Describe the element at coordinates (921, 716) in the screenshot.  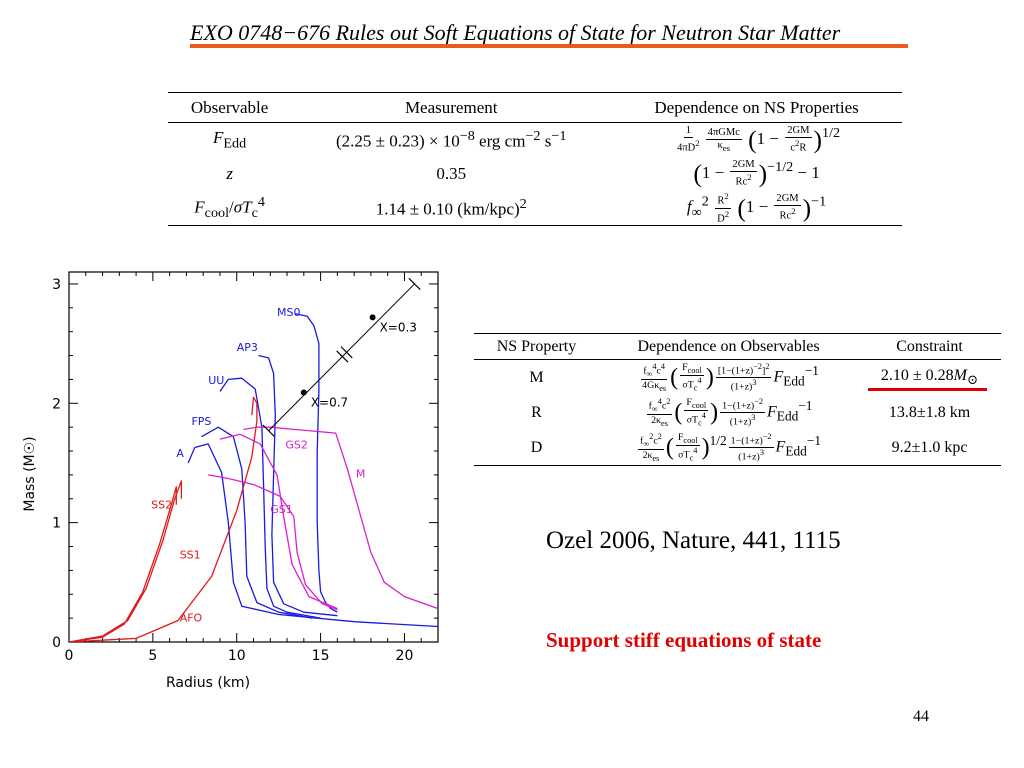
I see `page-number: 44` at that location.